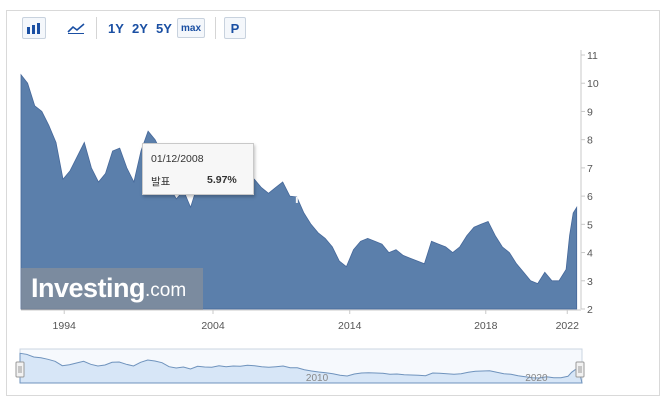 The image size is (666, 402). I want to click on y-tick-label: 6, so click(590, 197).